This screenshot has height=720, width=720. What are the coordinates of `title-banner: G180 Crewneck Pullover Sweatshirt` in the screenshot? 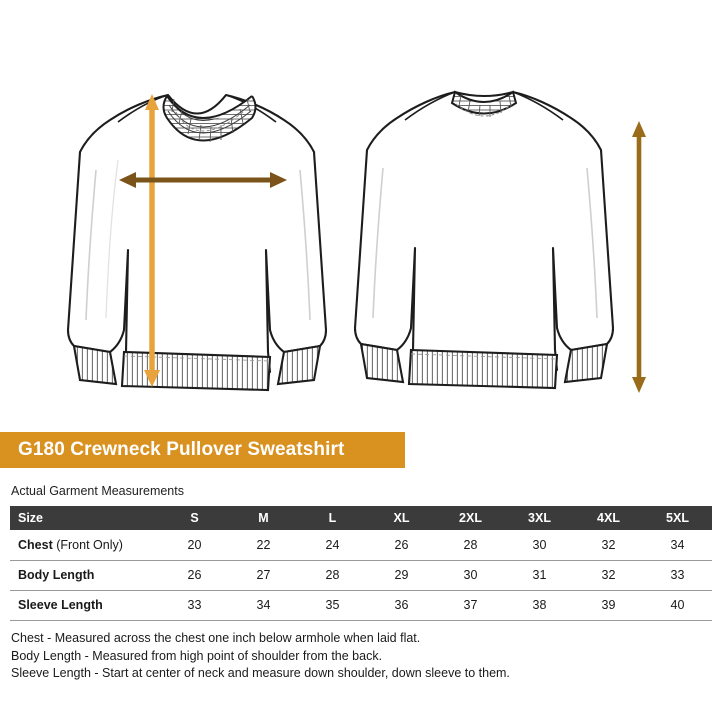 It's located at (202, 450).